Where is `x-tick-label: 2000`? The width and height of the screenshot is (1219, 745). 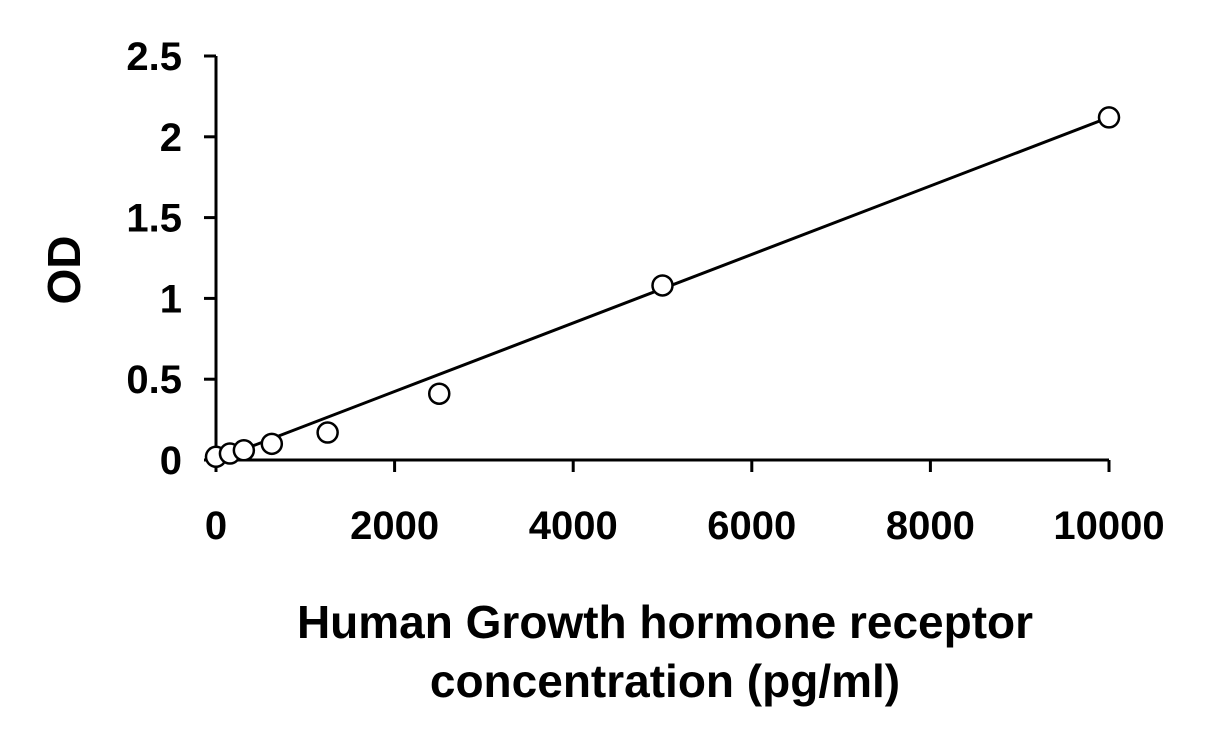 x-tick-label: 2000 is located at coordinates (394, 526).